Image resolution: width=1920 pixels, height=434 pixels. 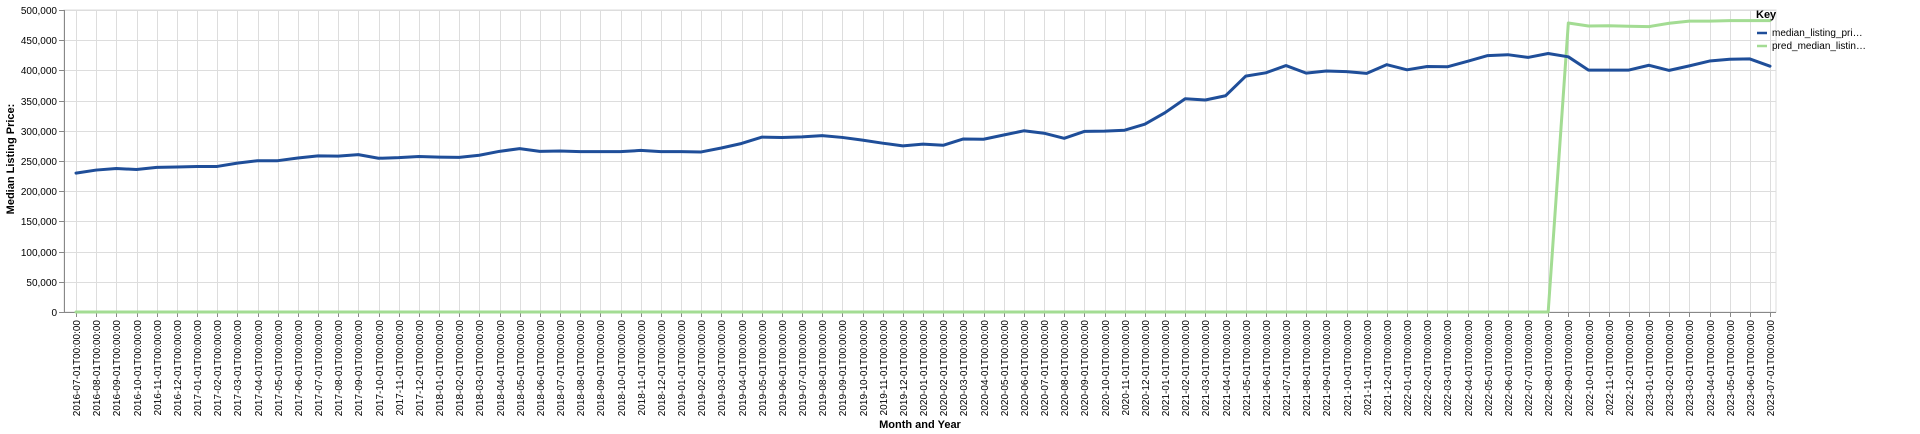 I want to click on x-tick-label: 2019-10-01T00:00:00, so click(x=864, y=368).